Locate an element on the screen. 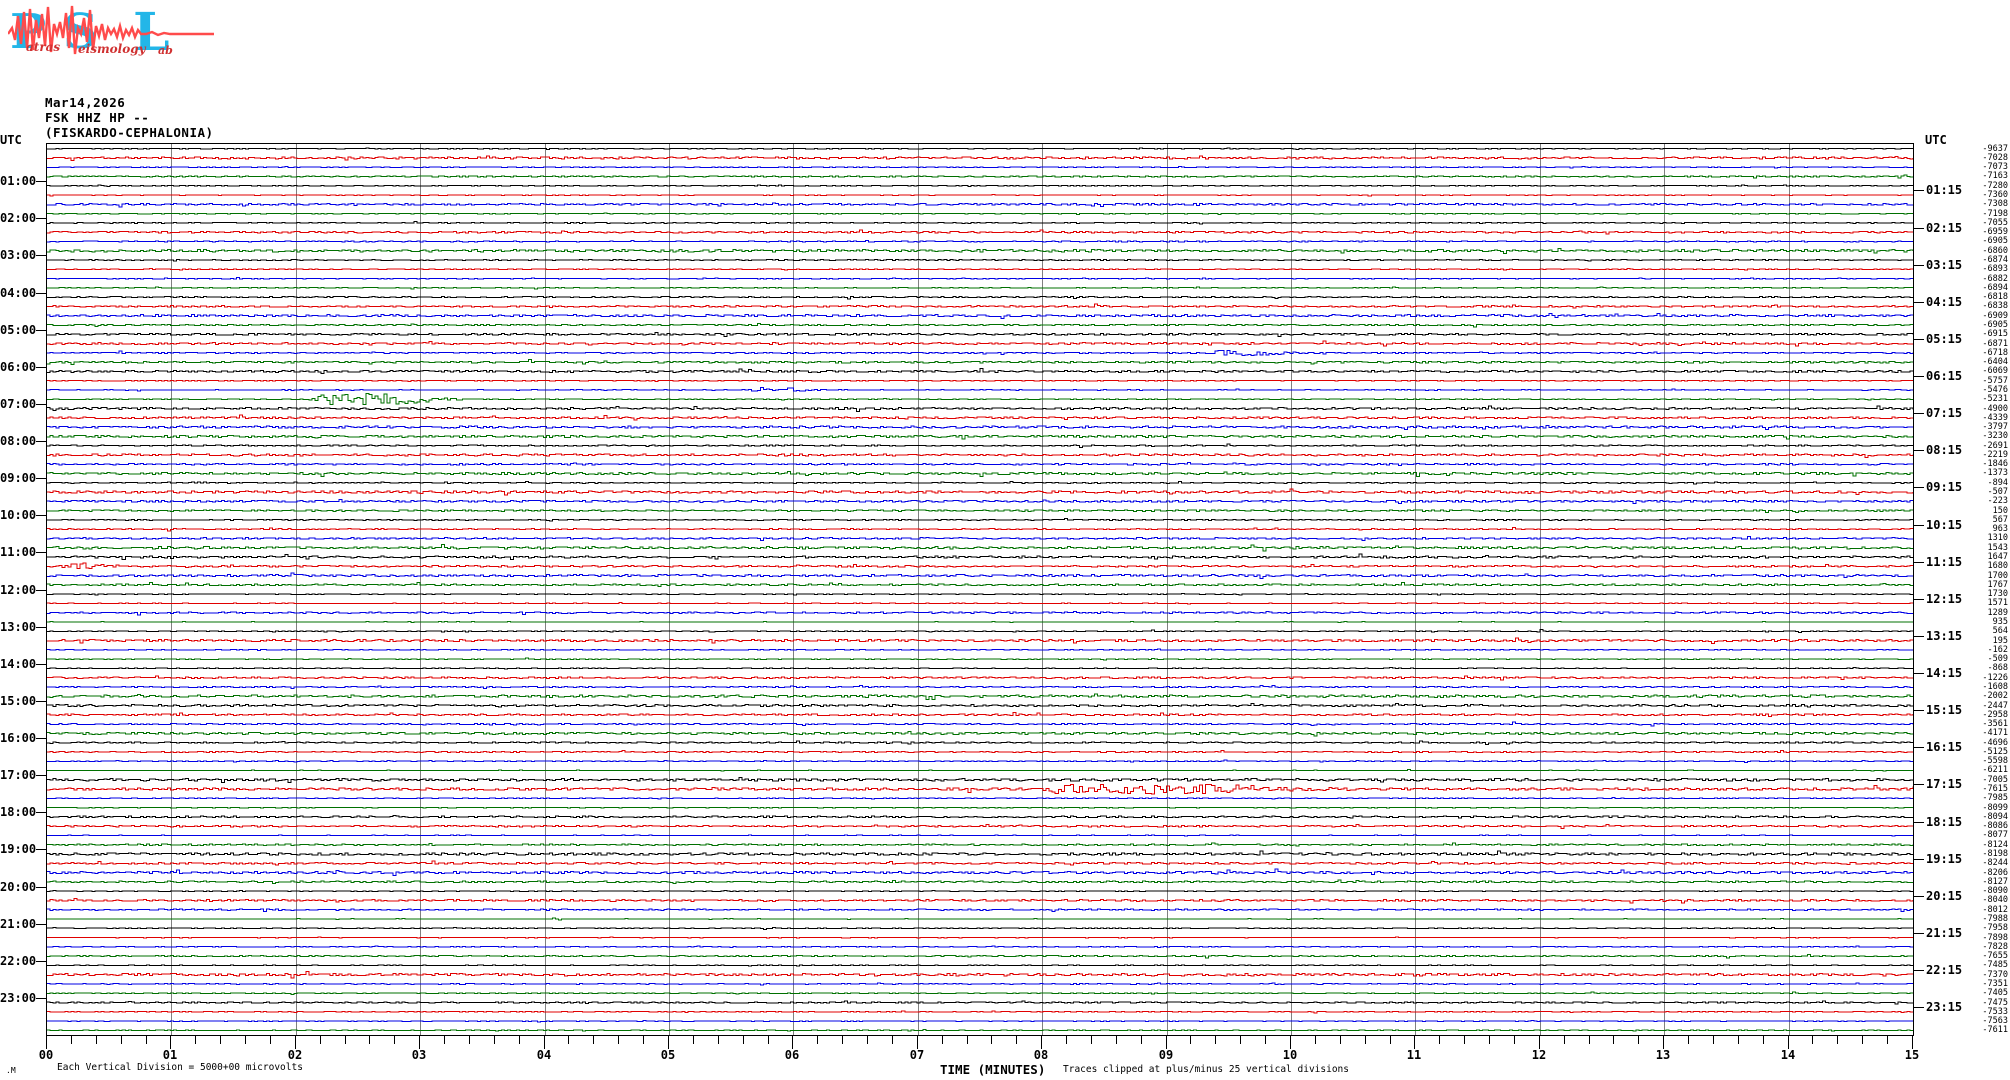 The width and height of the screenshot is (2010, 1080). scale-value: -7655 is located at coordinates (1995, 956).